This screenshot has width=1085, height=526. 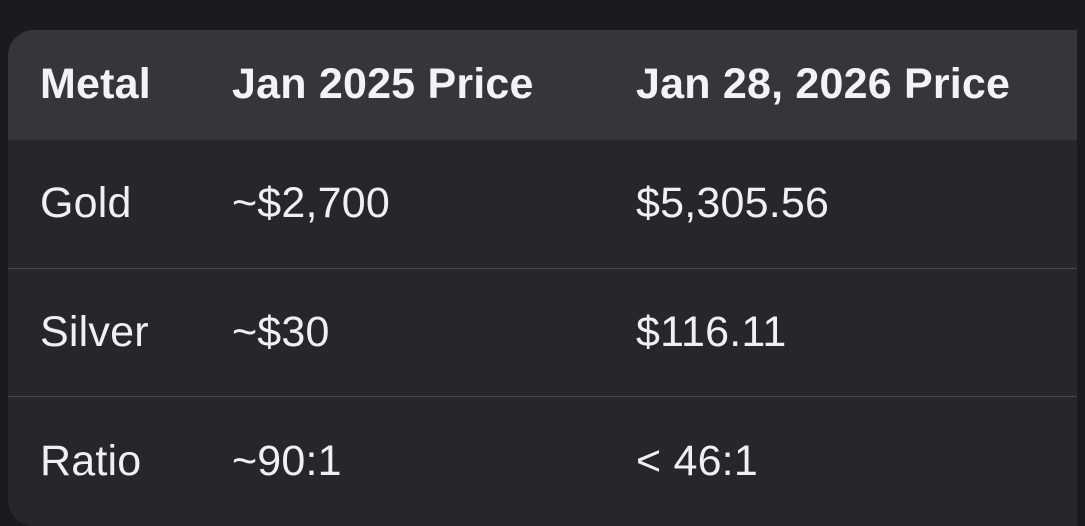 I want to click on cell-jan-2025-price: ~90:1, so click(x=287, y=460).